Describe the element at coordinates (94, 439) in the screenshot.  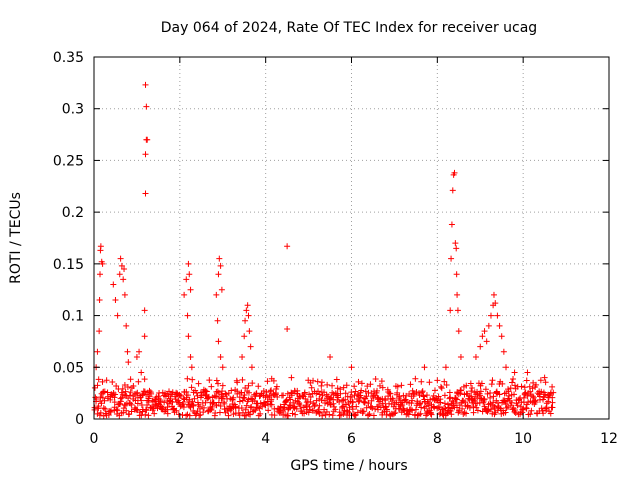
I see `x-tick-label: 0` at that location.